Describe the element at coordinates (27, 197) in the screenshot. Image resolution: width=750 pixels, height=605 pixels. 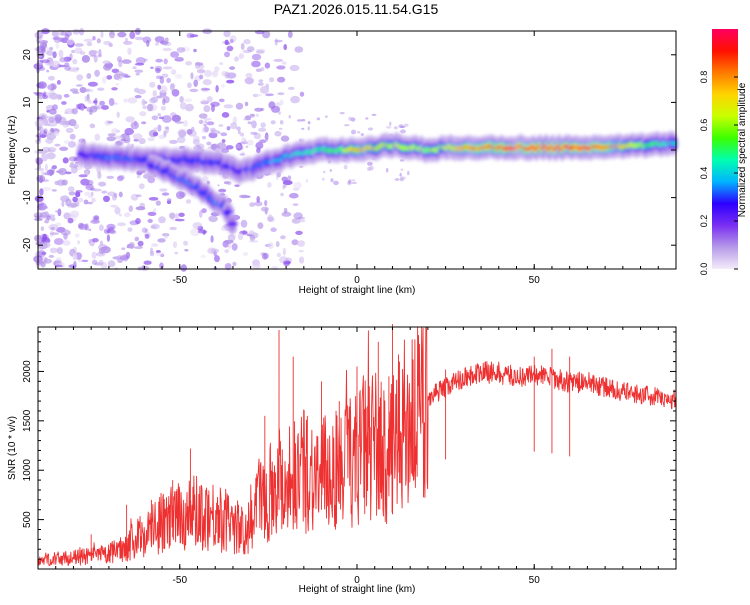
I see `spectrogram-ytick-label: -10` at that location.